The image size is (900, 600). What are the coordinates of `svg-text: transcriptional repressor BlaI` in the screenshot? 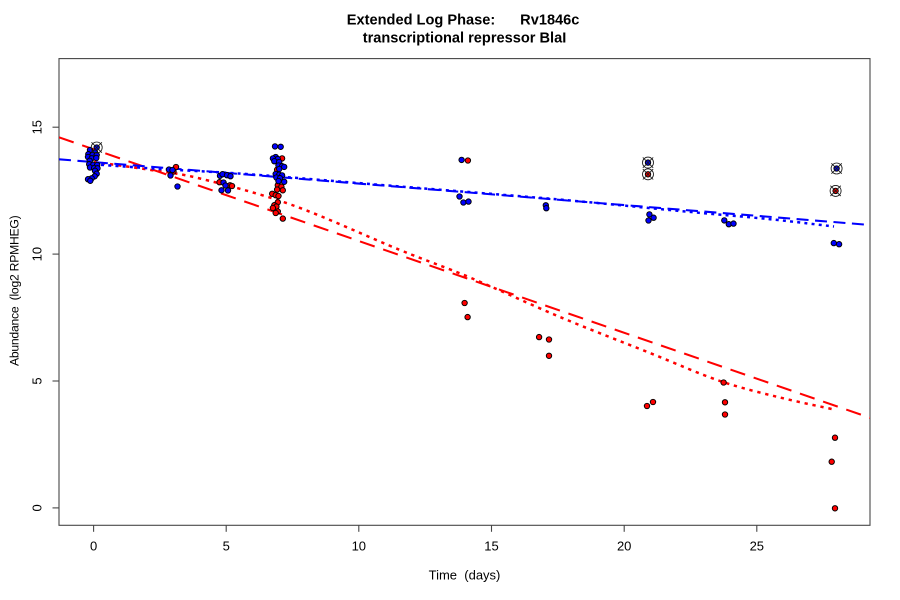 It's located at (465, 39).